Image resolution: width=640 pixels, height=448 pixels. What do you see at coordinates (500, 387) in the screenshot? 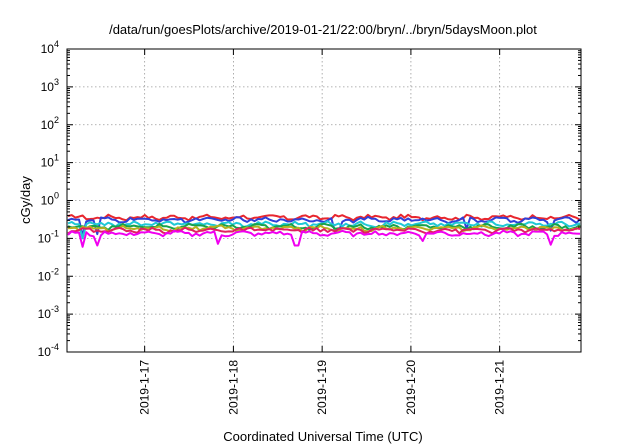
I see `x-tick-label: 2019-1-21` at bounding box center [500, 387].